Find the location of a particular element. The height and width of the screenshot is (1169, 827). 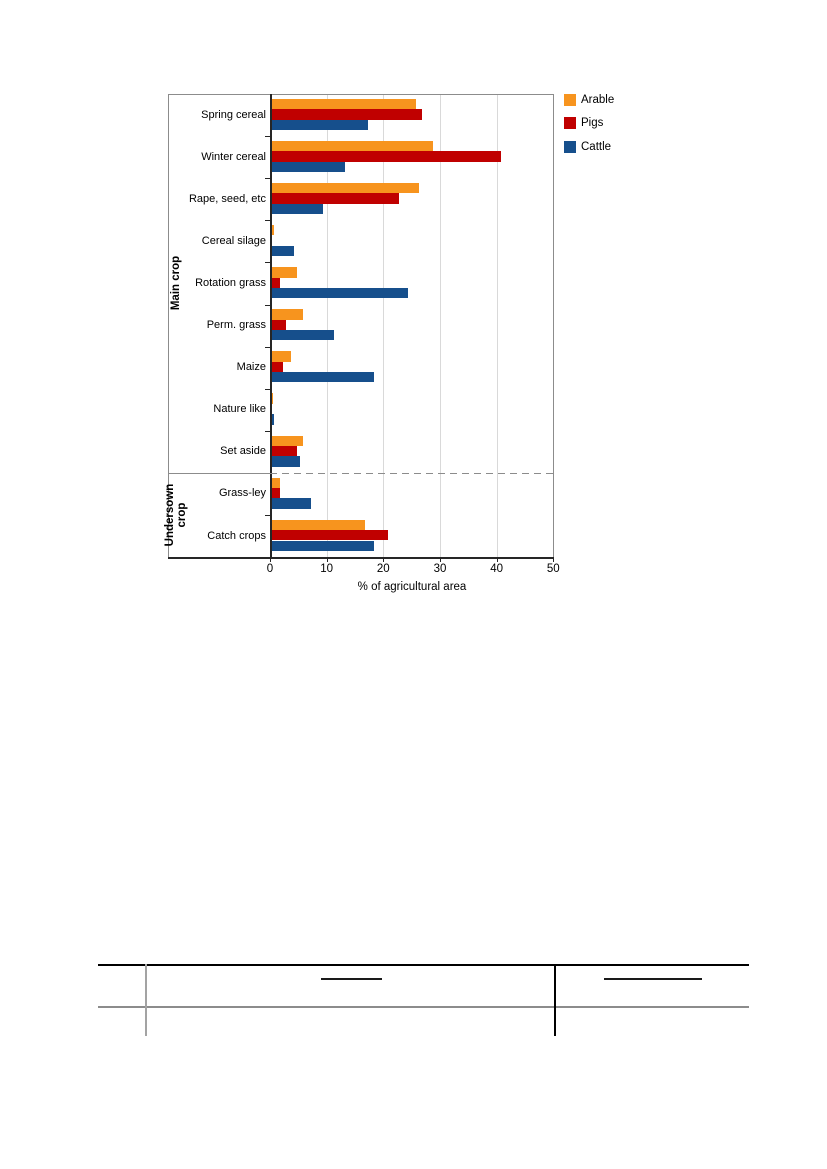

bar-cattle-maize is located at coordinates (322, 377).